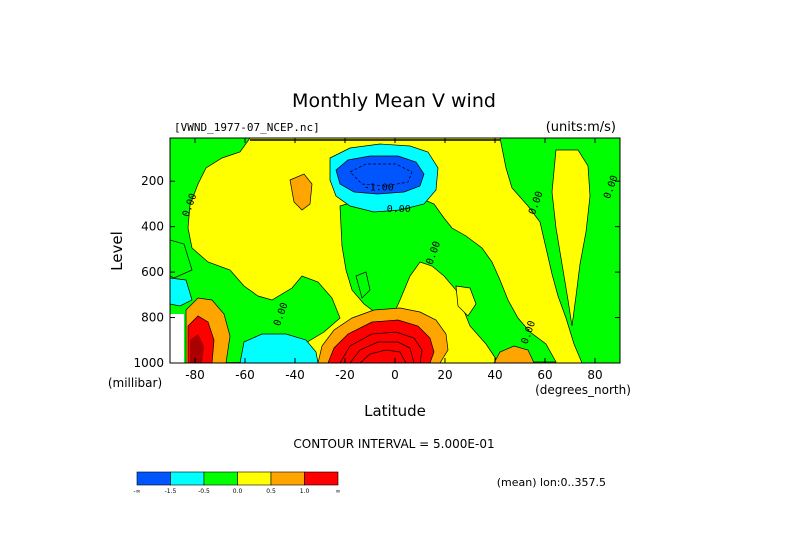 This screenshot has height=558, width=789. What do you see at coordinates (583, 390) in the screenshot?
I see `x-axis-units: (degrees_north)` at bounding box center [583, 390].